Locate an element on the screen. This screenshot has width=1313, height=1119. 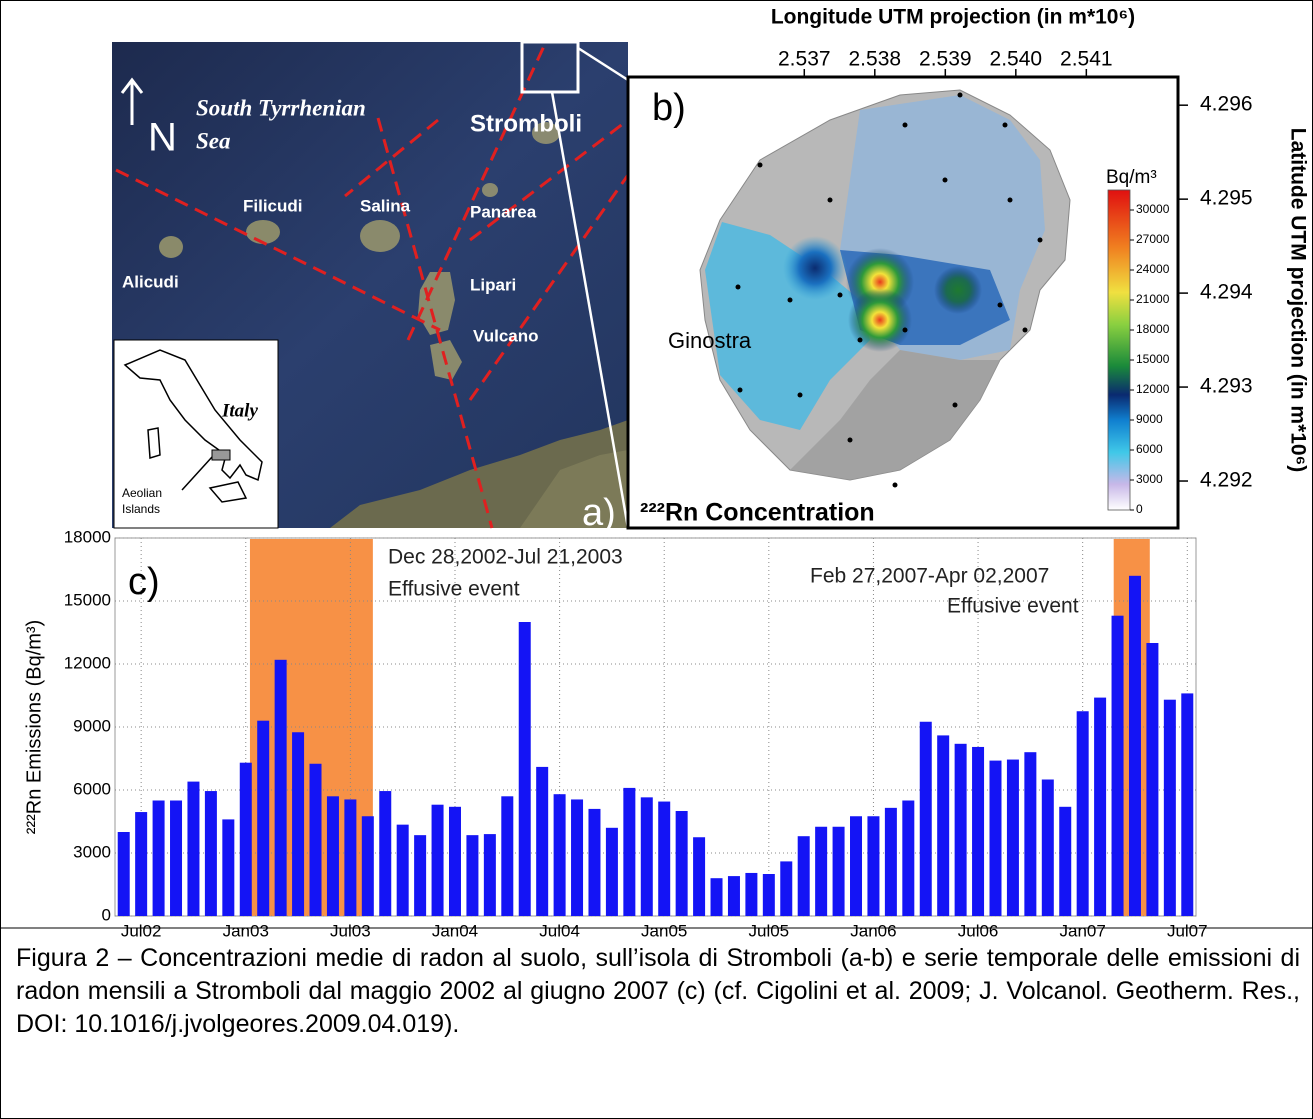
panel-label: b) is located at coordinates (669, 108).